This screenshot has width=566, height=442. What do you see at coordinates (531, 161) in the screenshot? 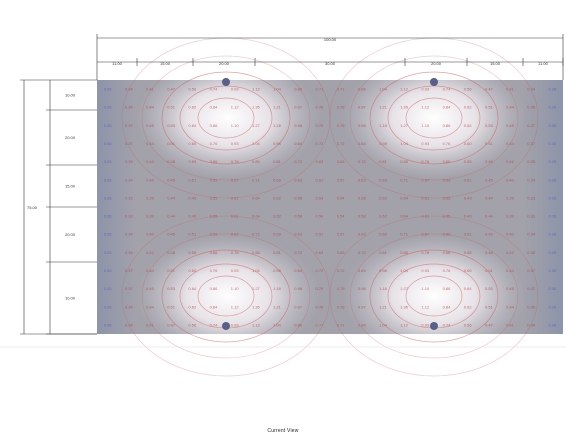
I see `grid-value: 0.35` at bounding box center [531, 161].